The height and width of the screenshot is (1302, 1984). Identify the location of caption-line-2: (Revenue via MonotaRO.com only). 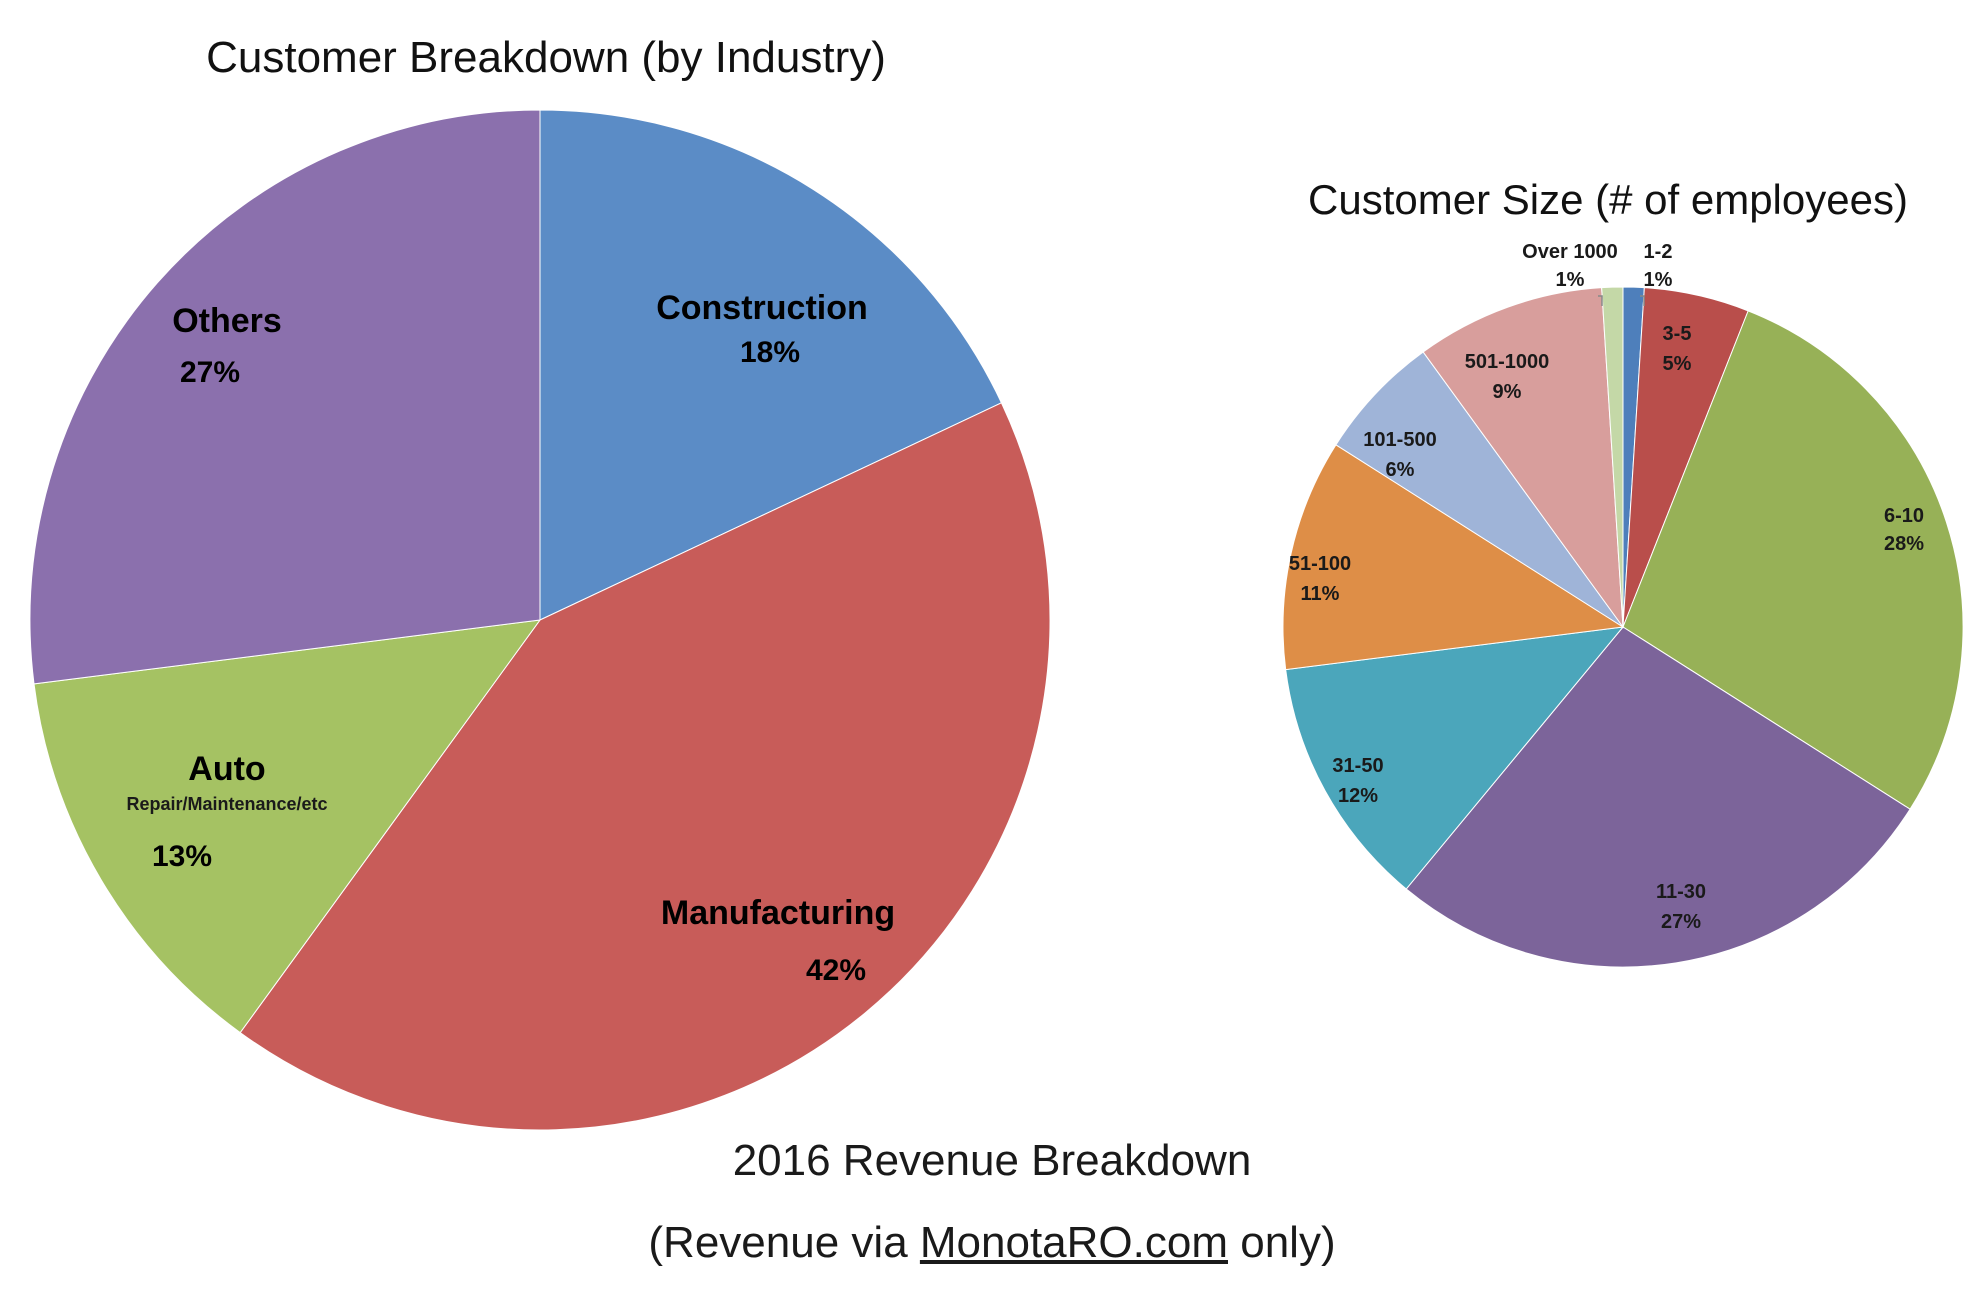
(992, 1243).